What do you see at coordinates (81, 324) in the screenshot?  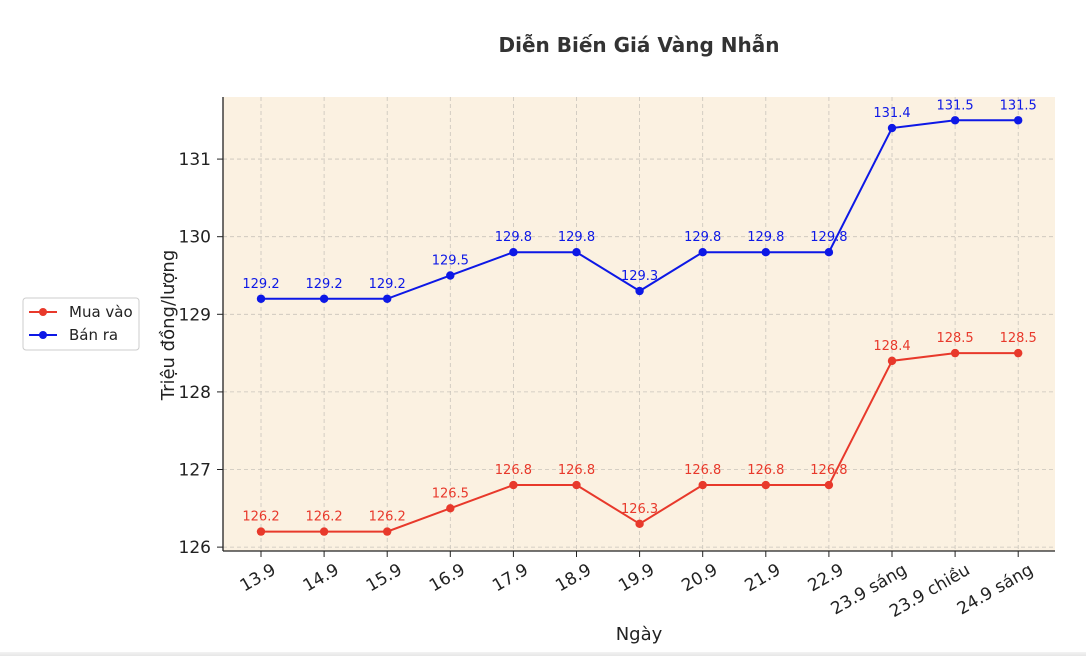 I see `legend: Mua vào Bán ra` at bounding box center [81, 324].